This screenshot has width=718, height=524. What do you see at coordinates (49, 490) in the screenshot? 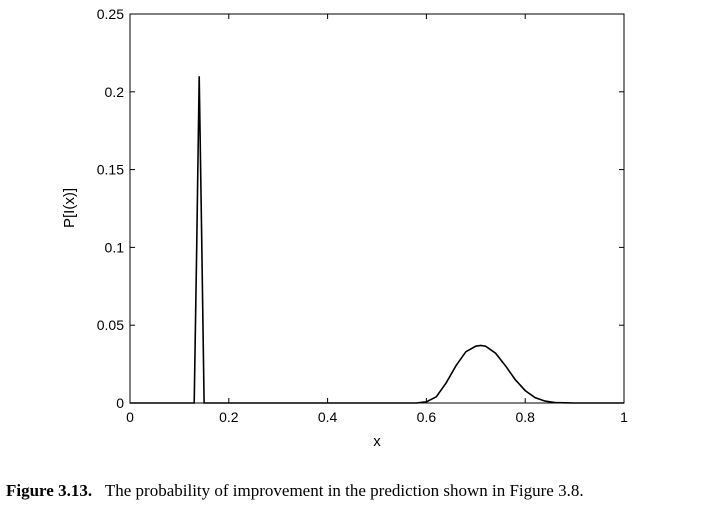
I see `caption-figure-number: Figure 3.13.` at bounding box center [49, 490].